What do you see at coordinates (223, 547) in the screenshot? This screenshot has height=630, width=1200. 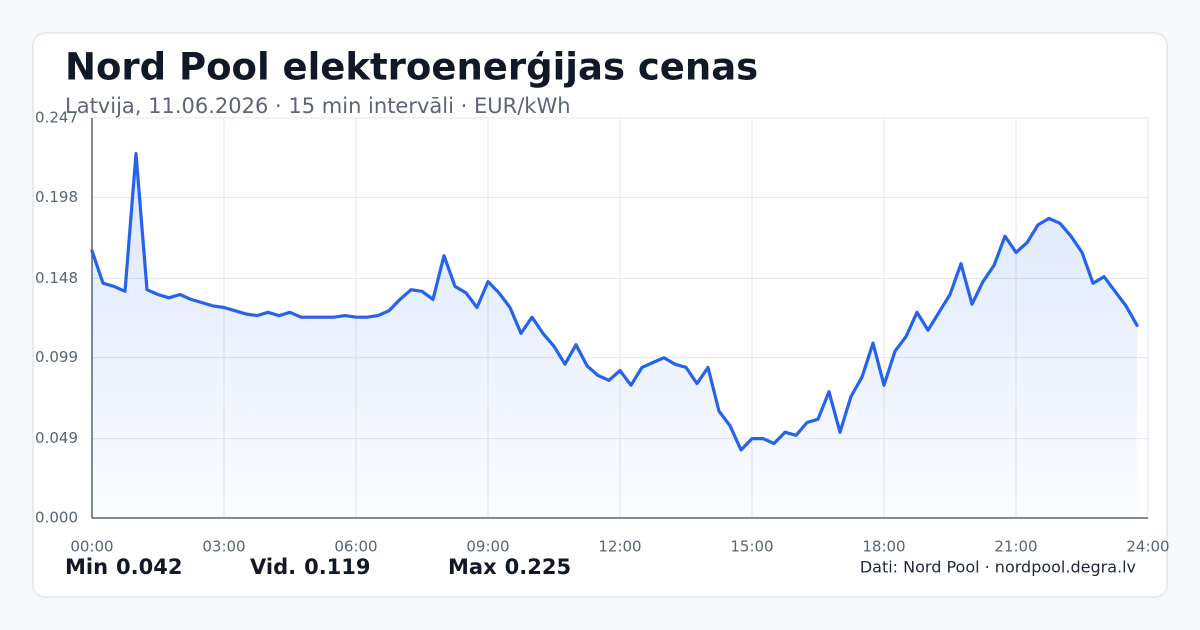 I see `x-tick-label: 03:00` at bounding box center [223, 547].